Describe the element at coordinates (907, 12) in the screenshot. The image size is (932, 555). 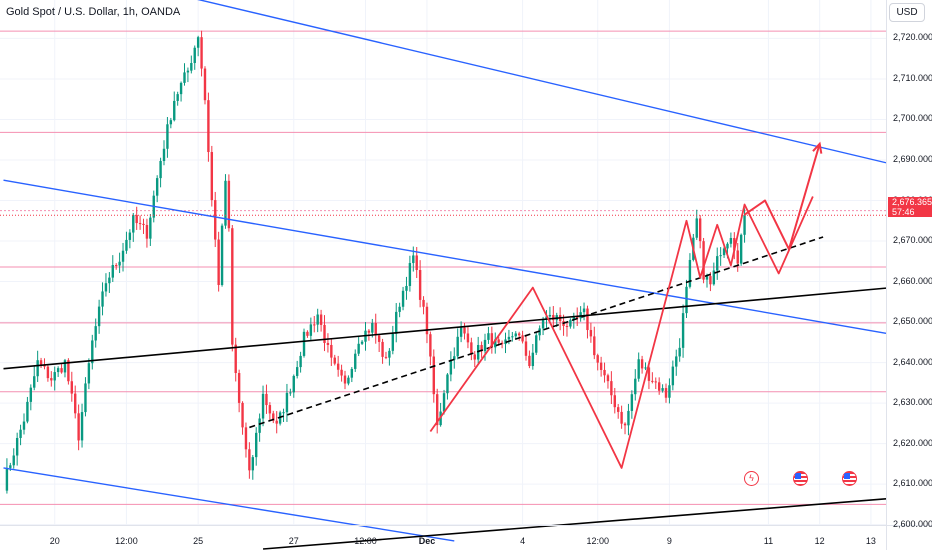
I see `currency-button: USD` at that location.